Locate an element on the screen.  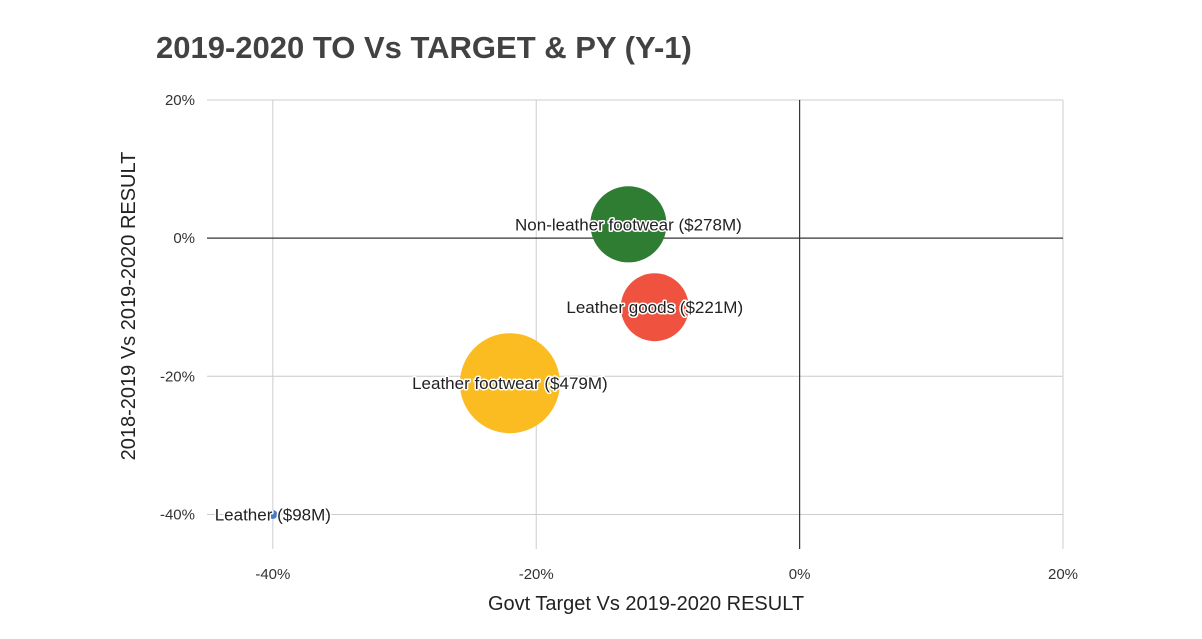
x-tick-label: -40% is located at coordinates (272, 574).